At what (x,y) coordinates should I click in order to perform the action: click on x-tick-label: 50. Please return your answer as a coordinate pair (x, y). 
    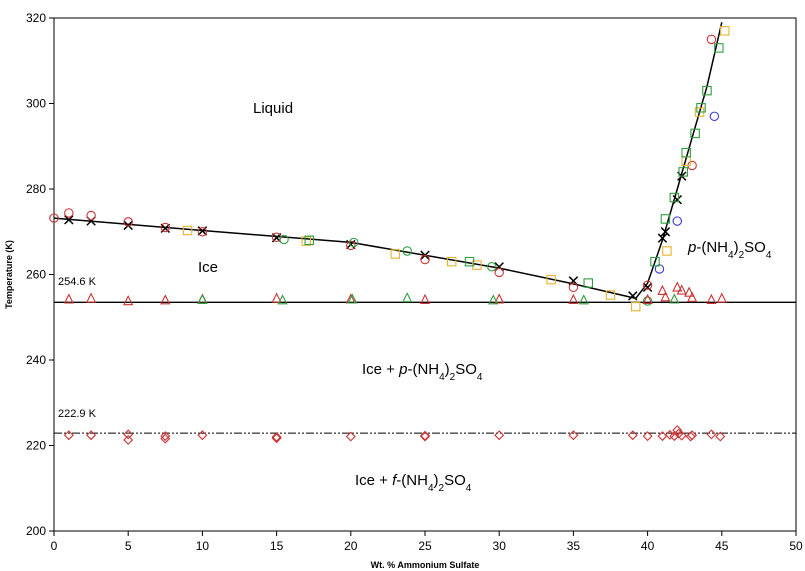
    Looking at the image, I should click on (796, 546).